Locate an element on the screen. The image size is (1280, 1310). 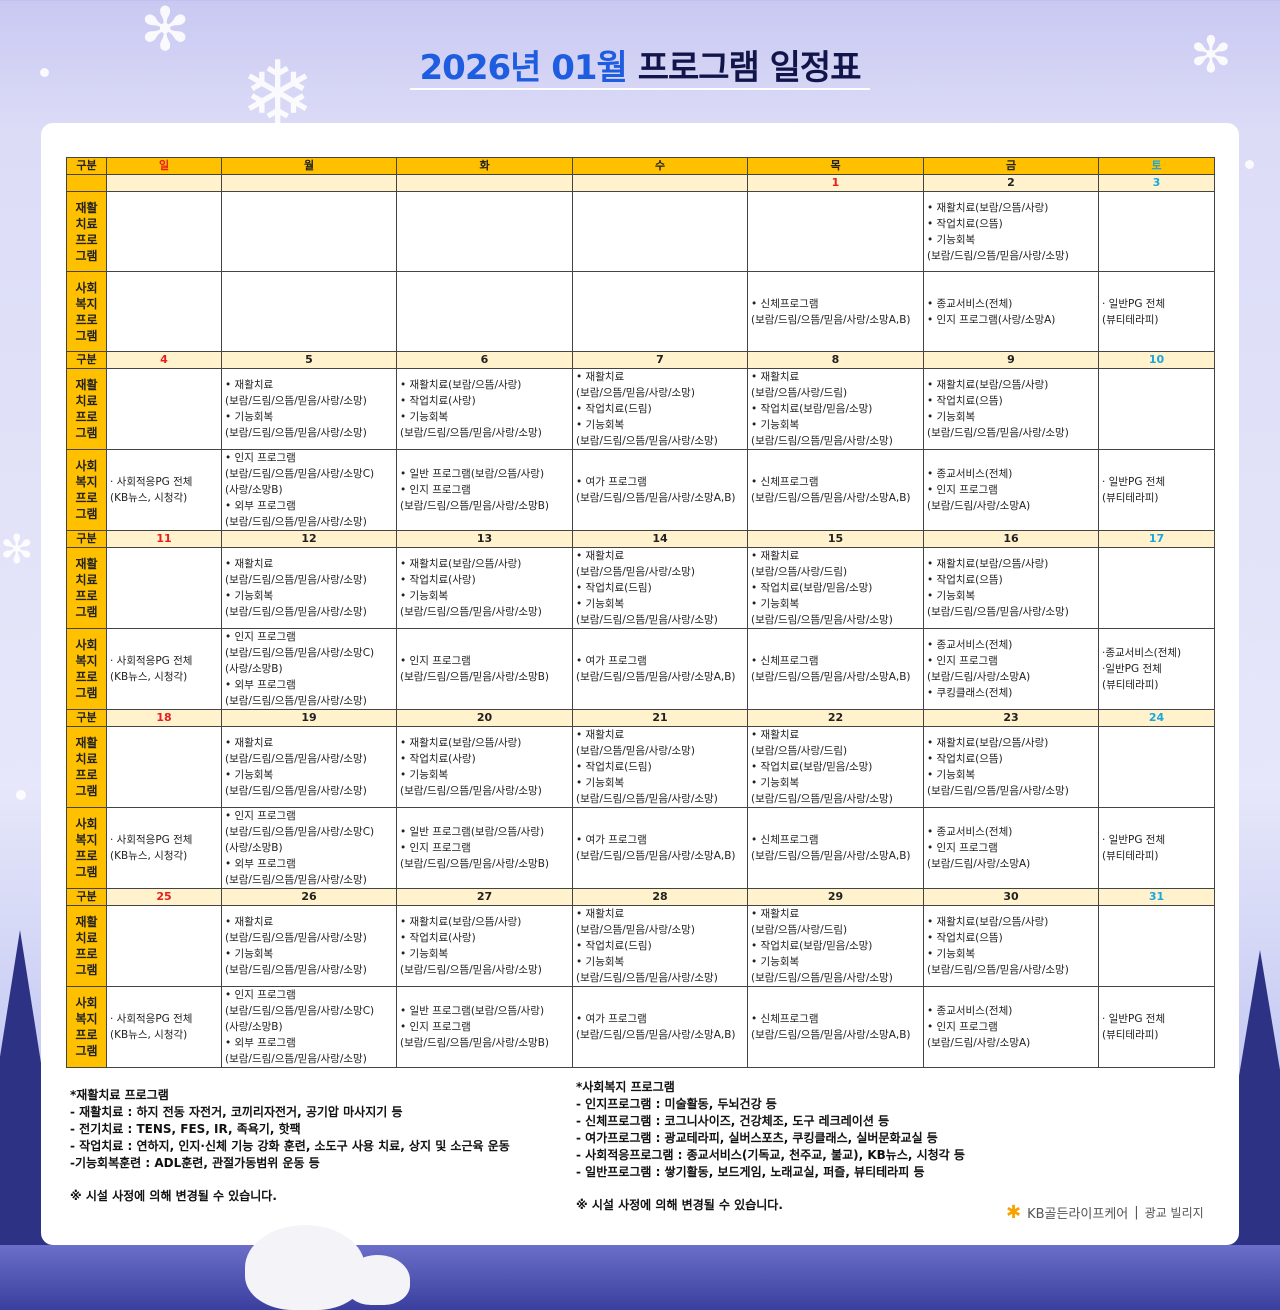
date-cell: 18 is located at coordinates (164, 718).